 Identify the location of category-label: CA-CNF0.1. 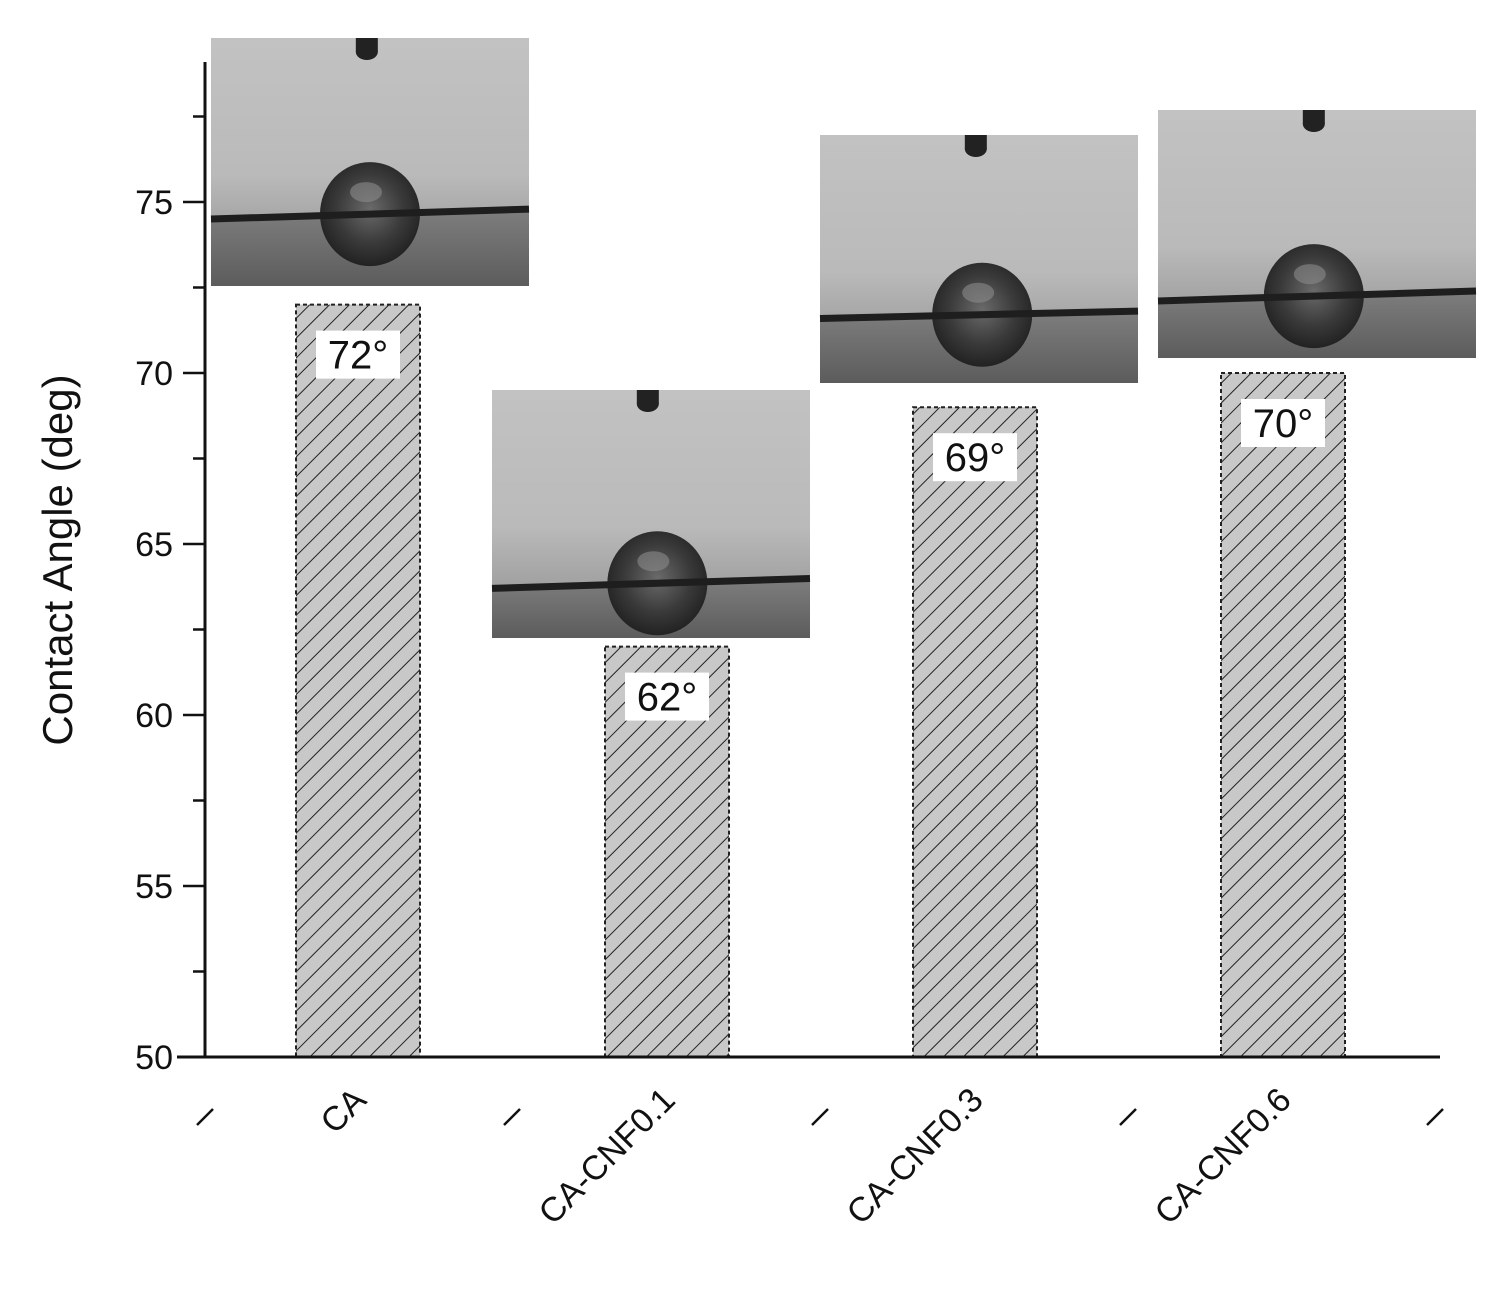
(607, 1156).